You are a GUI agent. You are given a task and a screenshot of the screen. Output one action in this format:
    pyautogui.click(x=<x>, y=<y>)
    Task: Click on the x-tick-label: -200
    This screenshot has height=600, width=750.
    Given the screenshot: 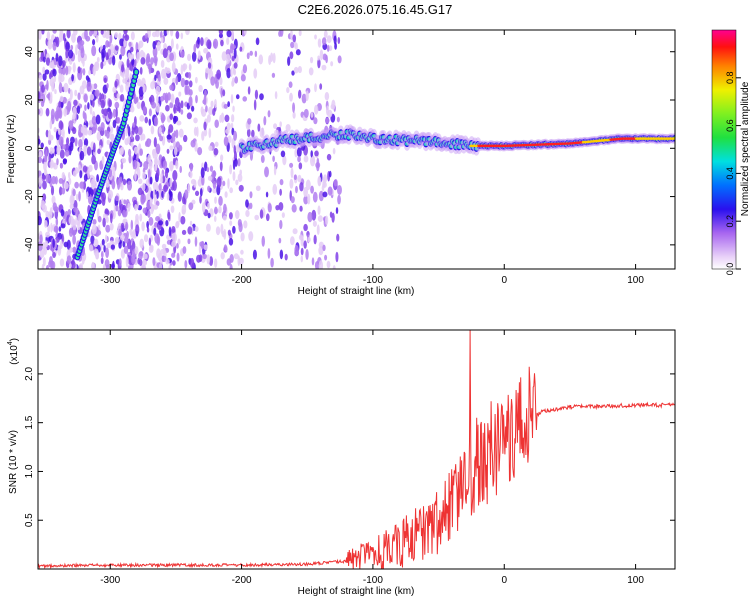 What is the action you would take?
    pyautogui.click(x=242, y=580)
    